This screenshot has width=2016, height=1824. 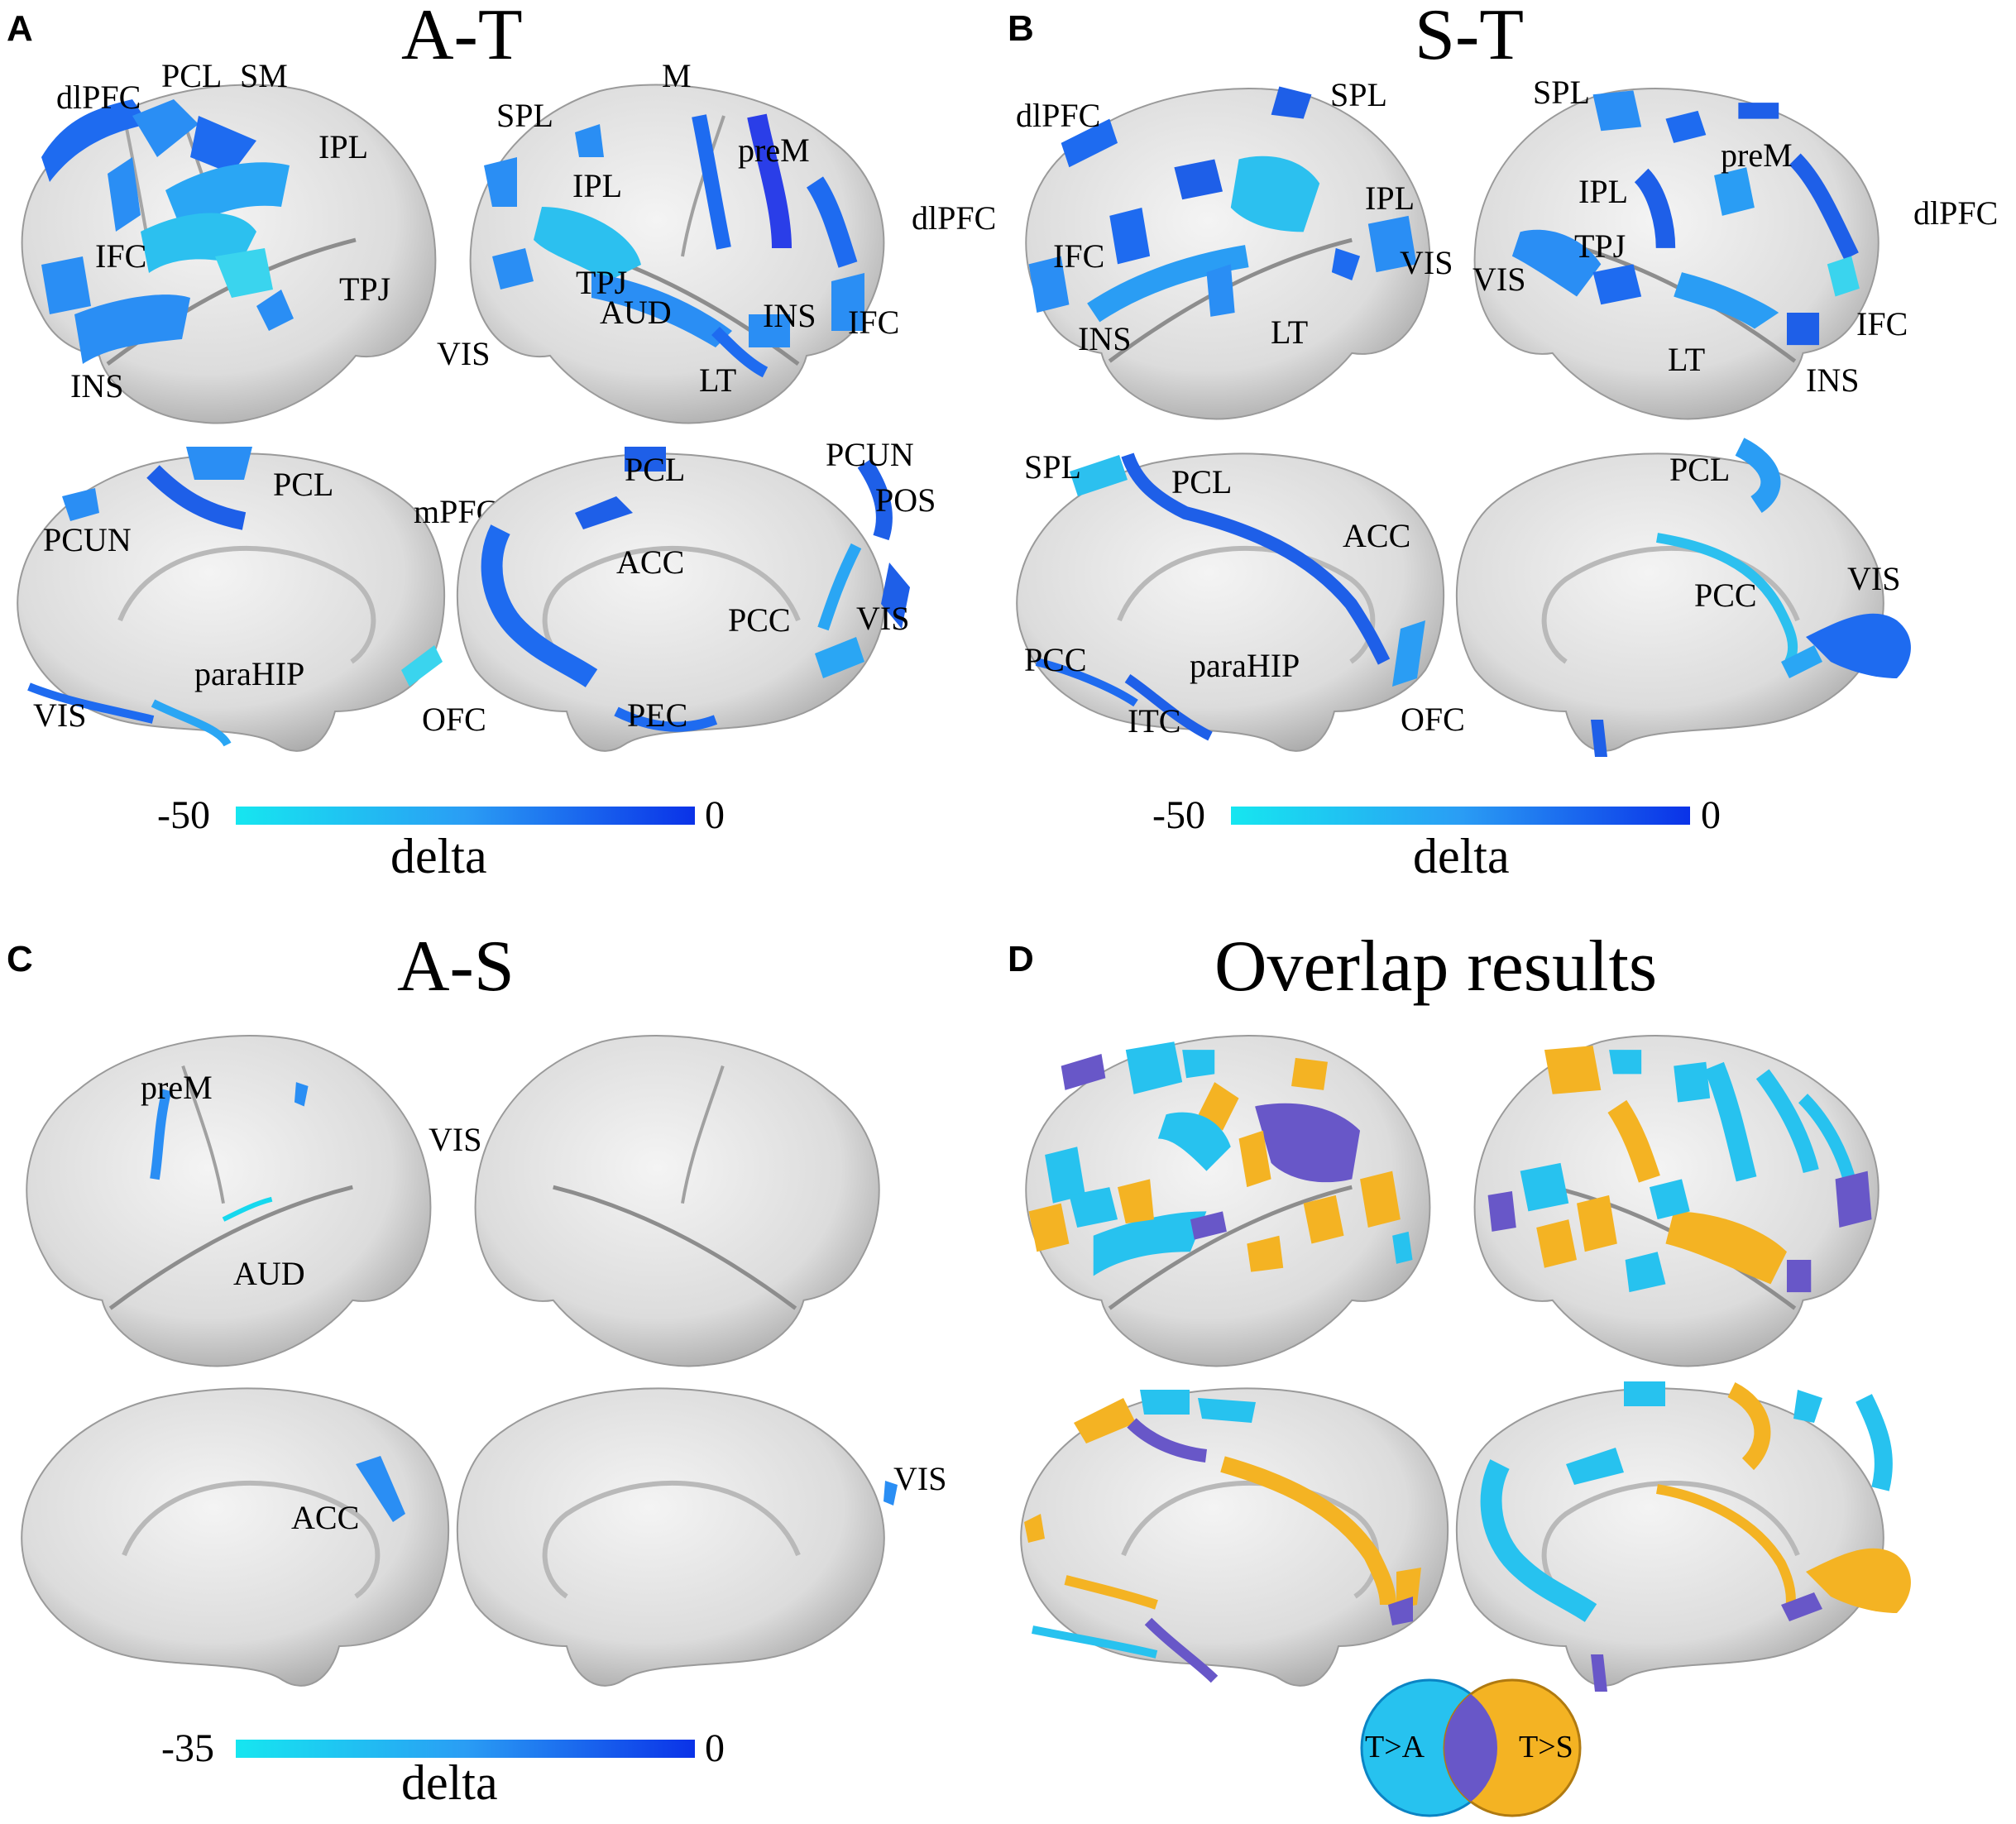 What do you see at coordinates (1021, 959) in the screenshot?
I see `panel-letter: D` at bounding box center [1021, 959].